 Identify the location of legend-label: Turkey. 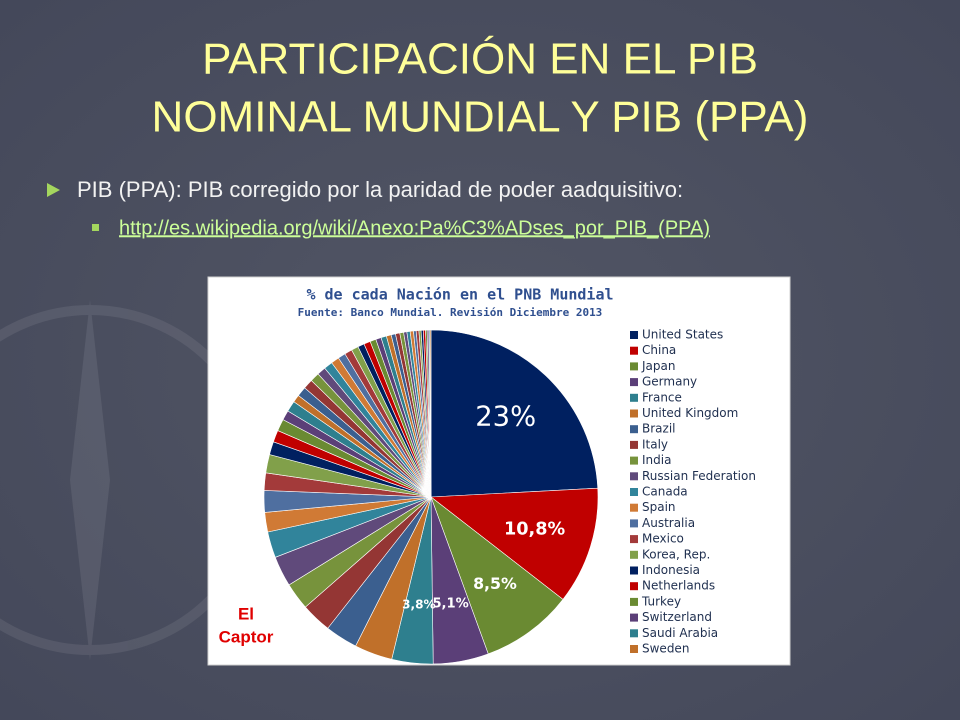
(661, 601).